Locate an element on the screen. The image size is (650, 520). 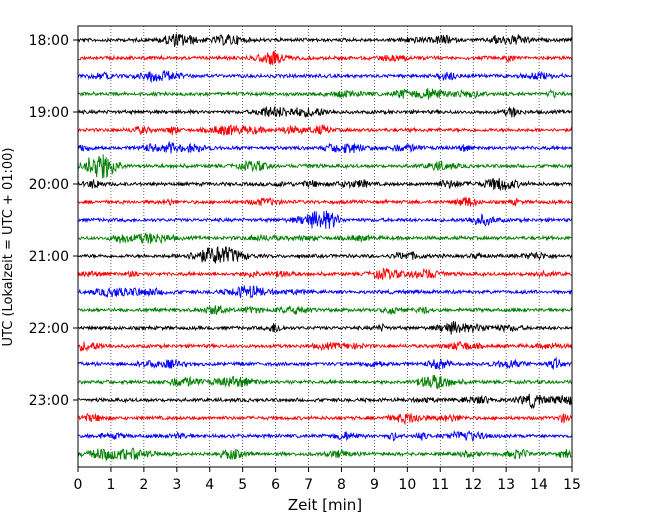
x-tick-label: 8 is located at coordinates (341, 485).